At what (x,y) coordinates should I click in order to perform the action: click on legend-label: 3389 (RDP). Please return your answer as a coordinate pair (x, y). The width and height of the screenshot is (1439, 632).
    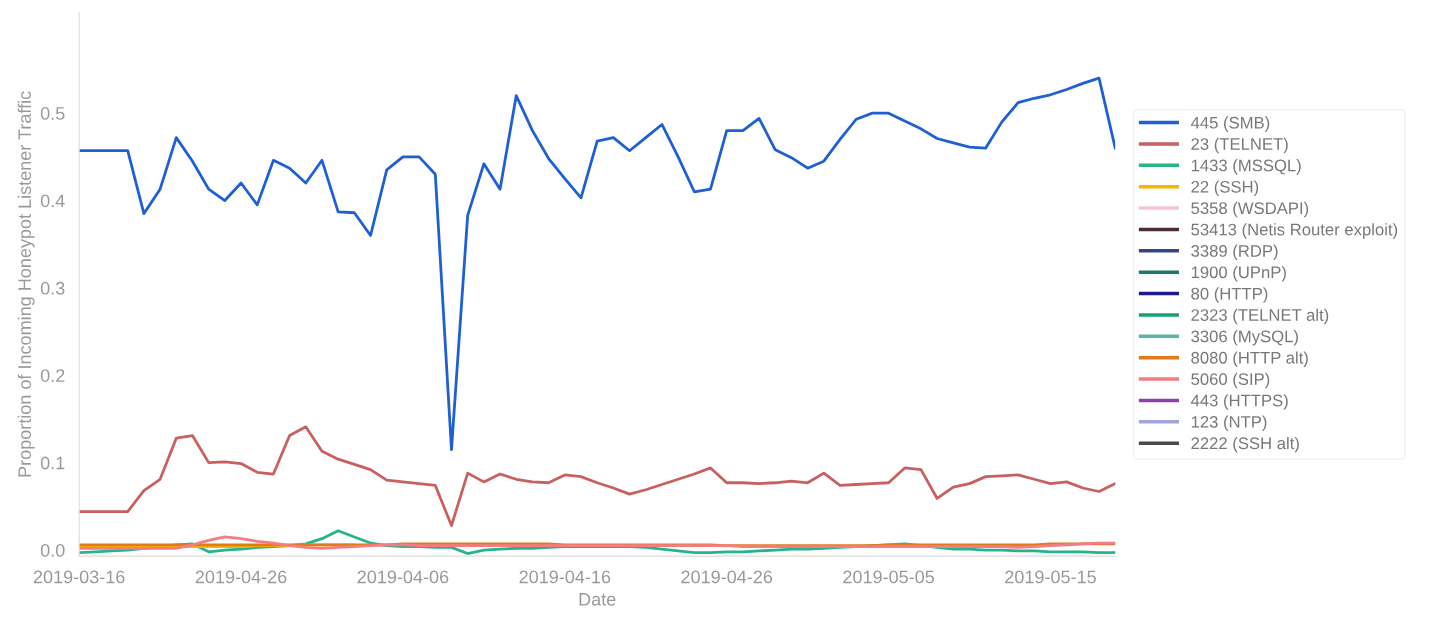
    Looking at the image, I should click on (1234, 252).